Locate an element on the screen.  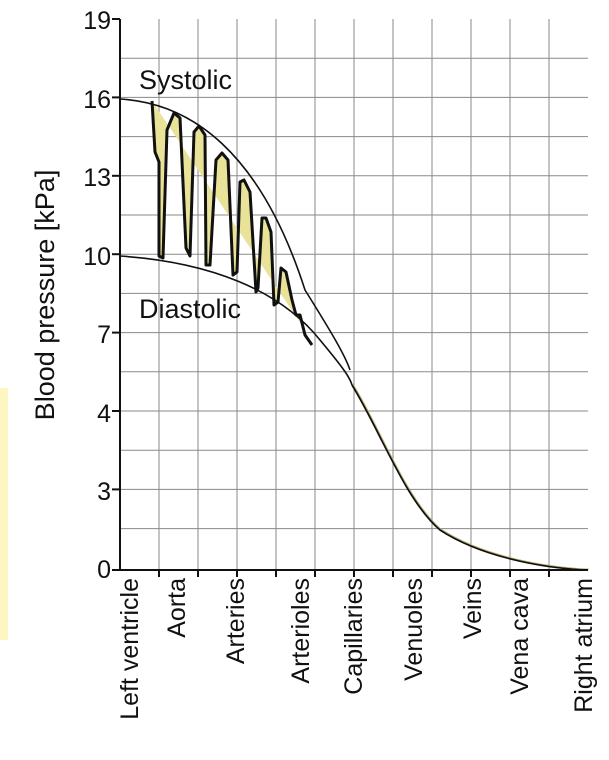
diastolic-annotation: Diastolic is located at coordinates (190, 309).